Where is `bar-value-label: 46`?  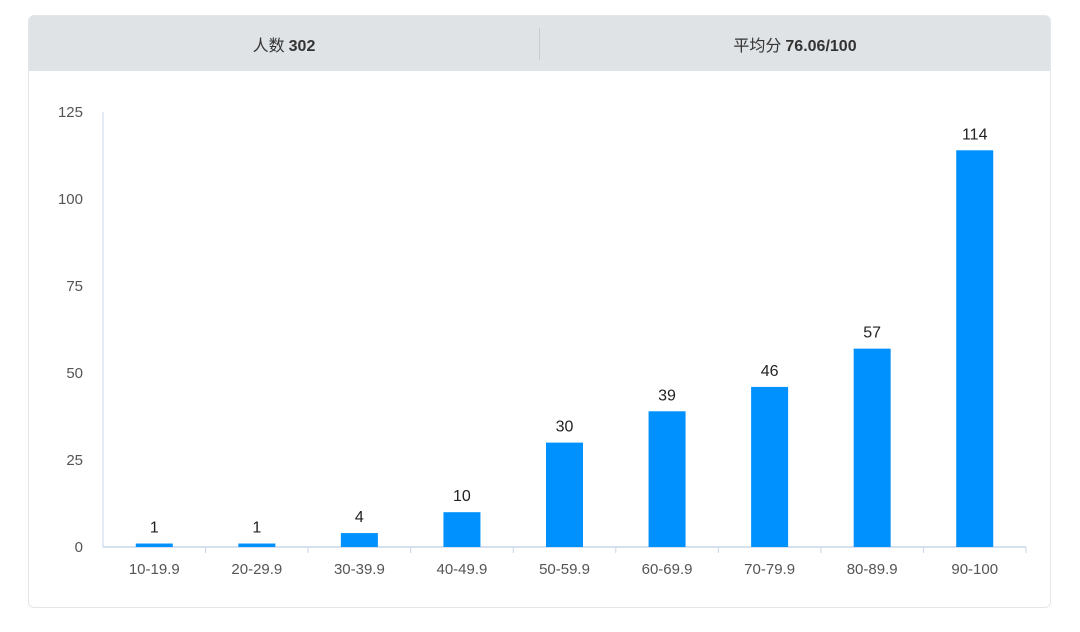 bar-value-label: 46 is located at coordinates (770, 371).